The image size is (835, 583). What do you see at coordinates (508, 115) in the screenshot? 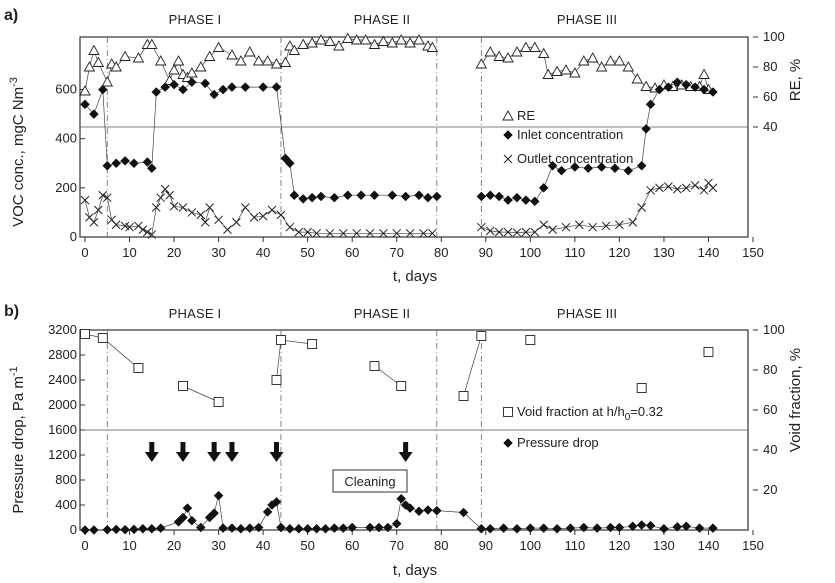
I see `legend-re-marker` at bounding box center [508, 115].